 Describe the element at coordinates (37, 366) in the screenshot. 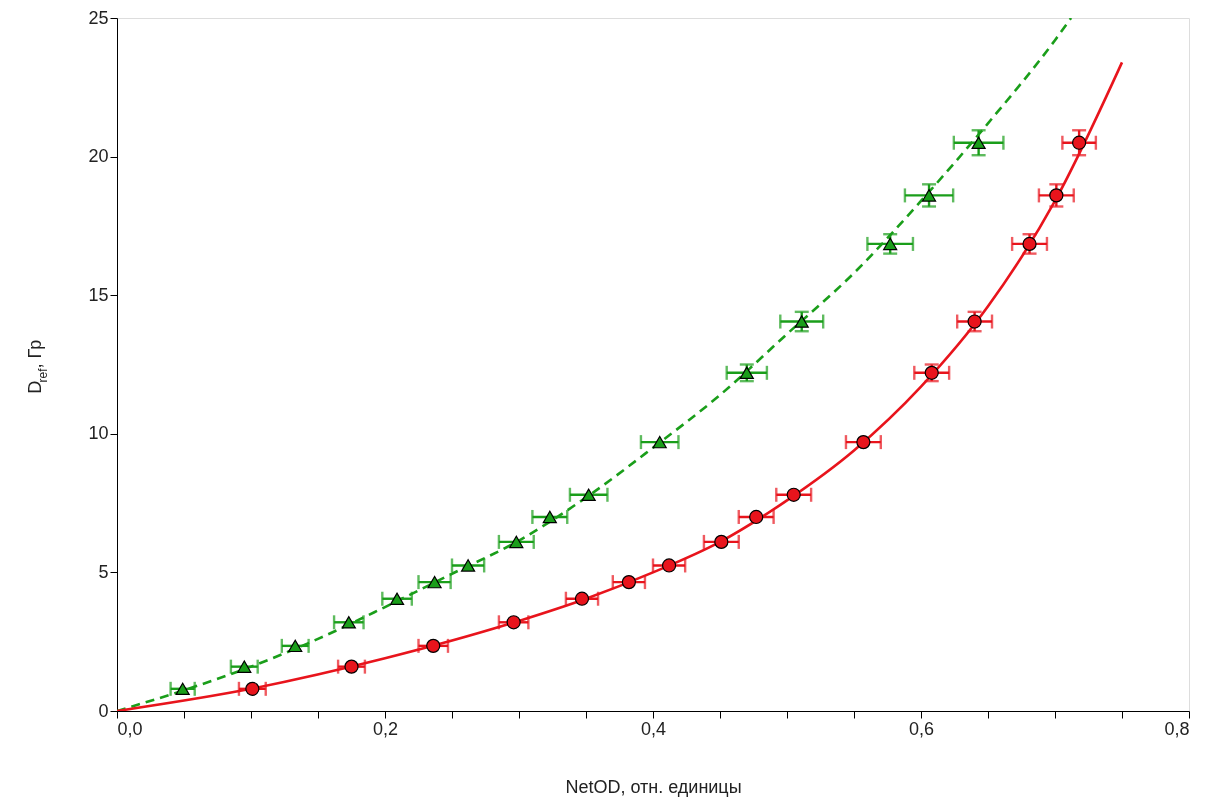

I see `y-axis-title: Dref, Гр` at that location.